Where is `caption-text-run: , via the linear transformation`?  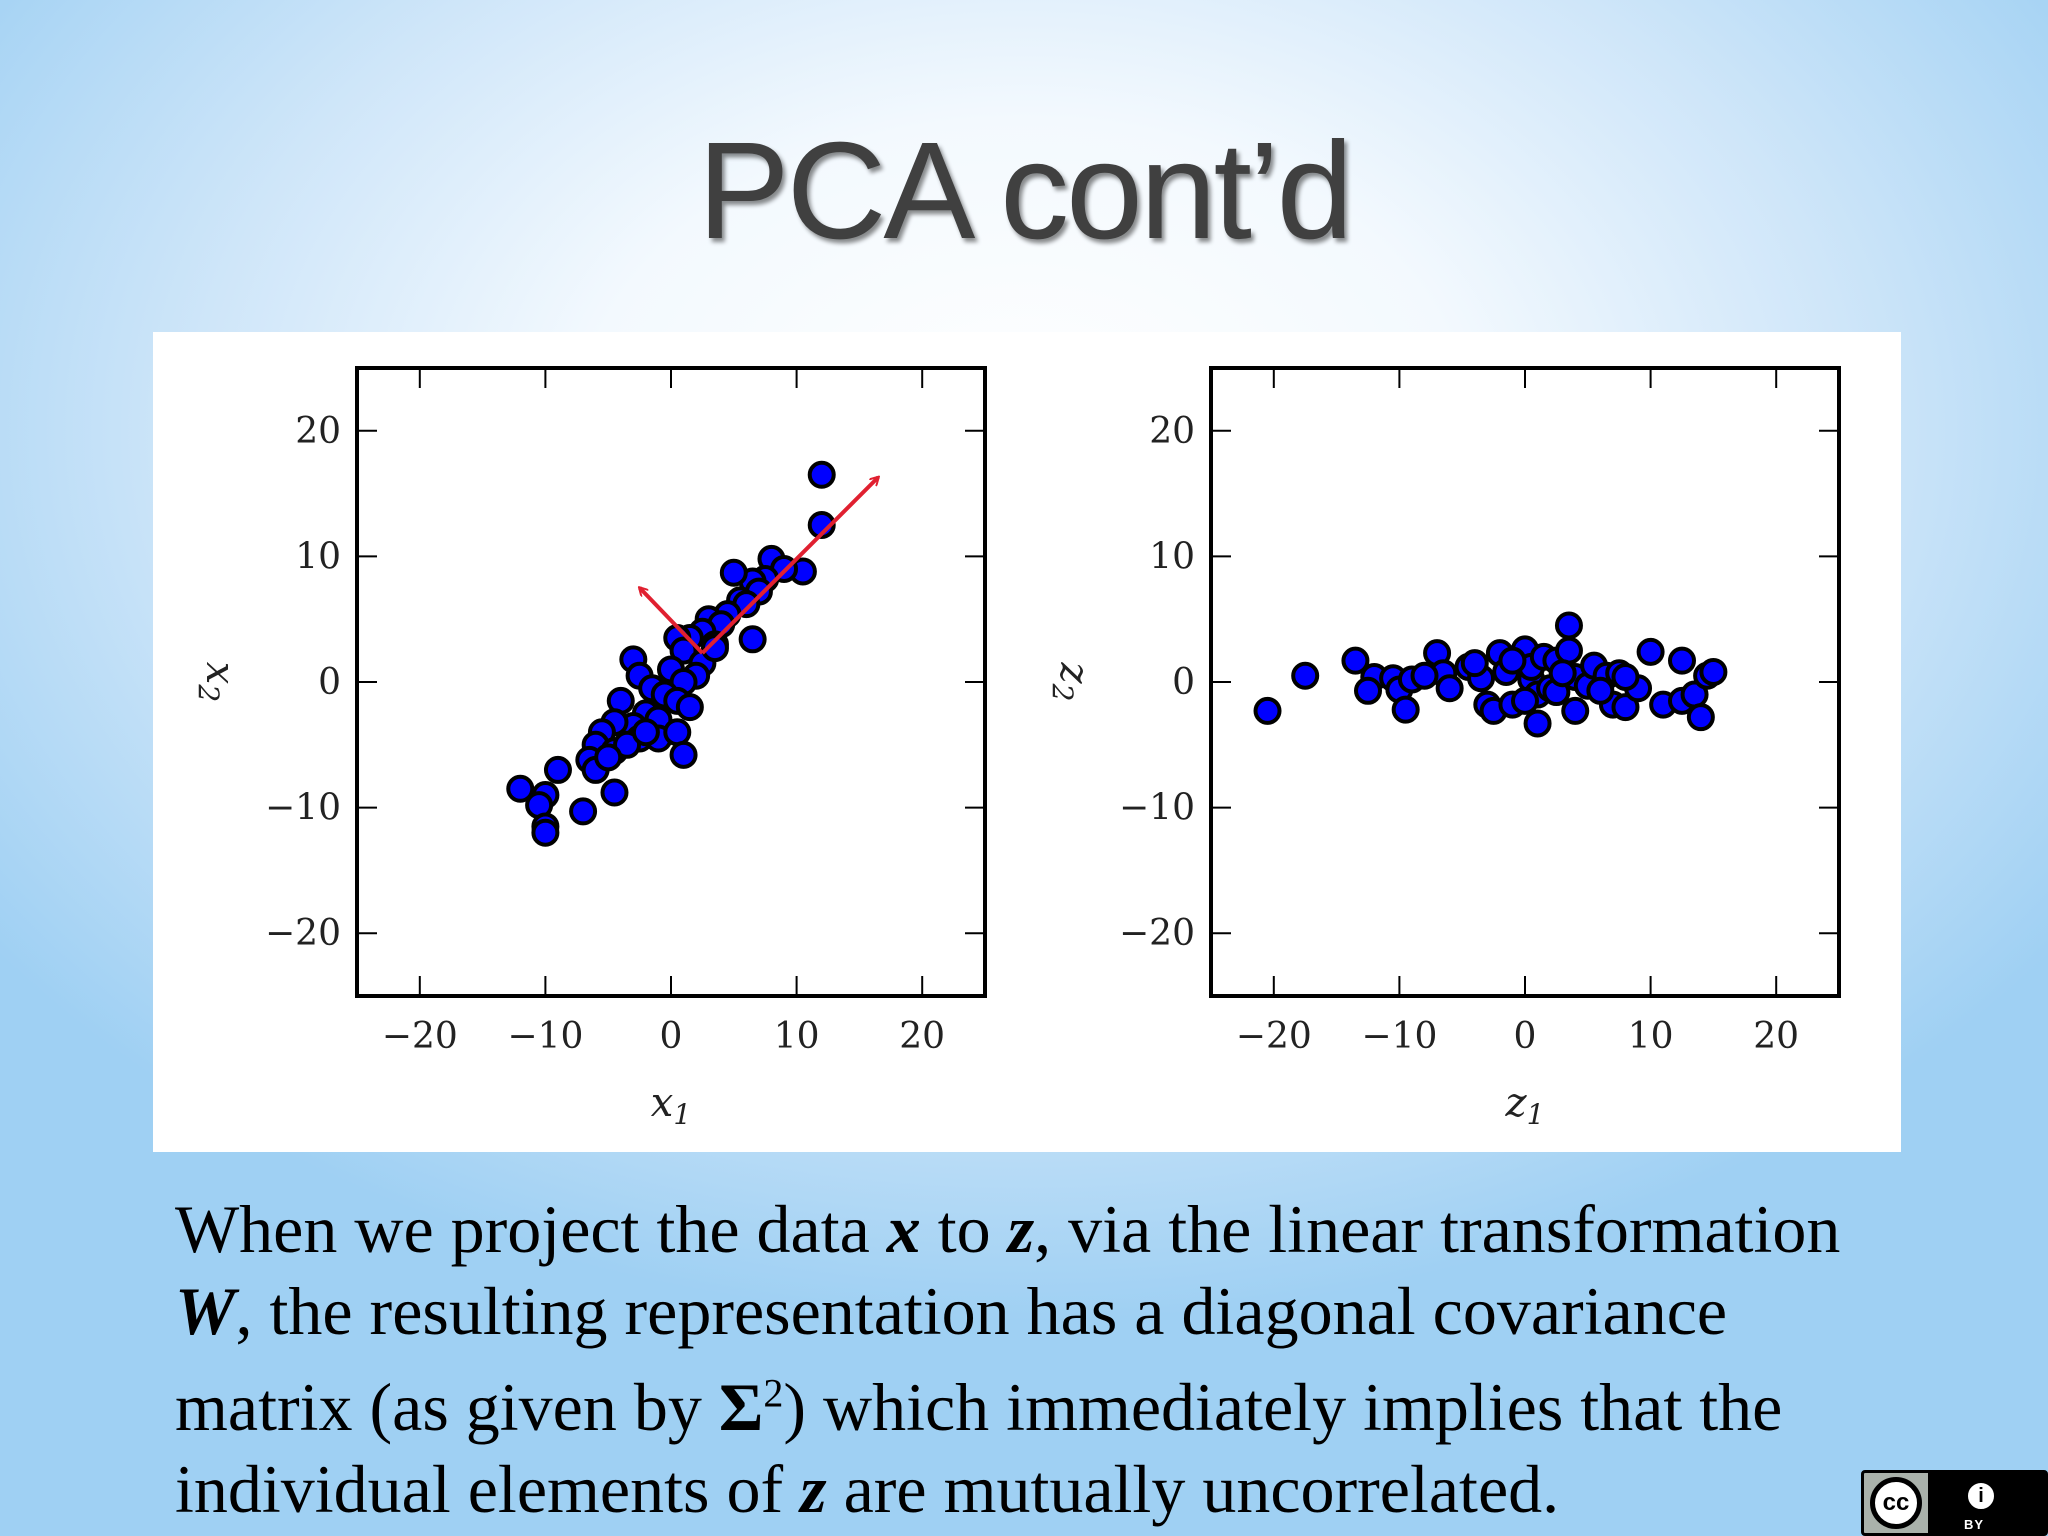 caption-text-run: , via the linear transformation is located at coordinates (1437, 1229).